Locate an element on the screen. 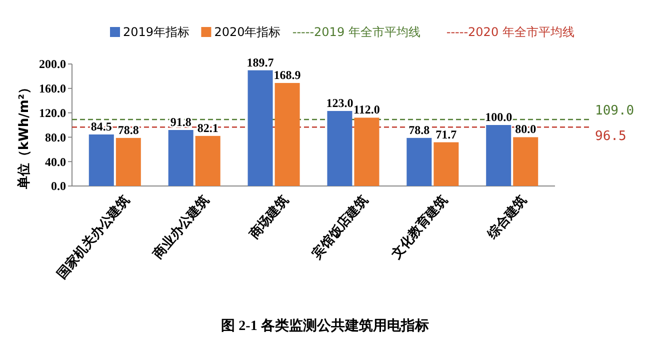 The height and width of the screenshot is (348, 650). data-label: 112.0 is located at coordinates (367, 109).